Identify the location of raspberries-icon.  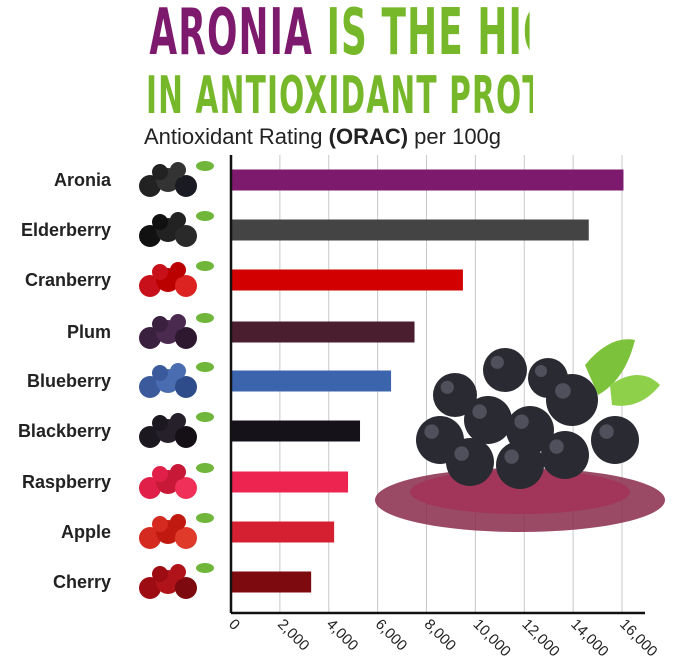
(176, 481).